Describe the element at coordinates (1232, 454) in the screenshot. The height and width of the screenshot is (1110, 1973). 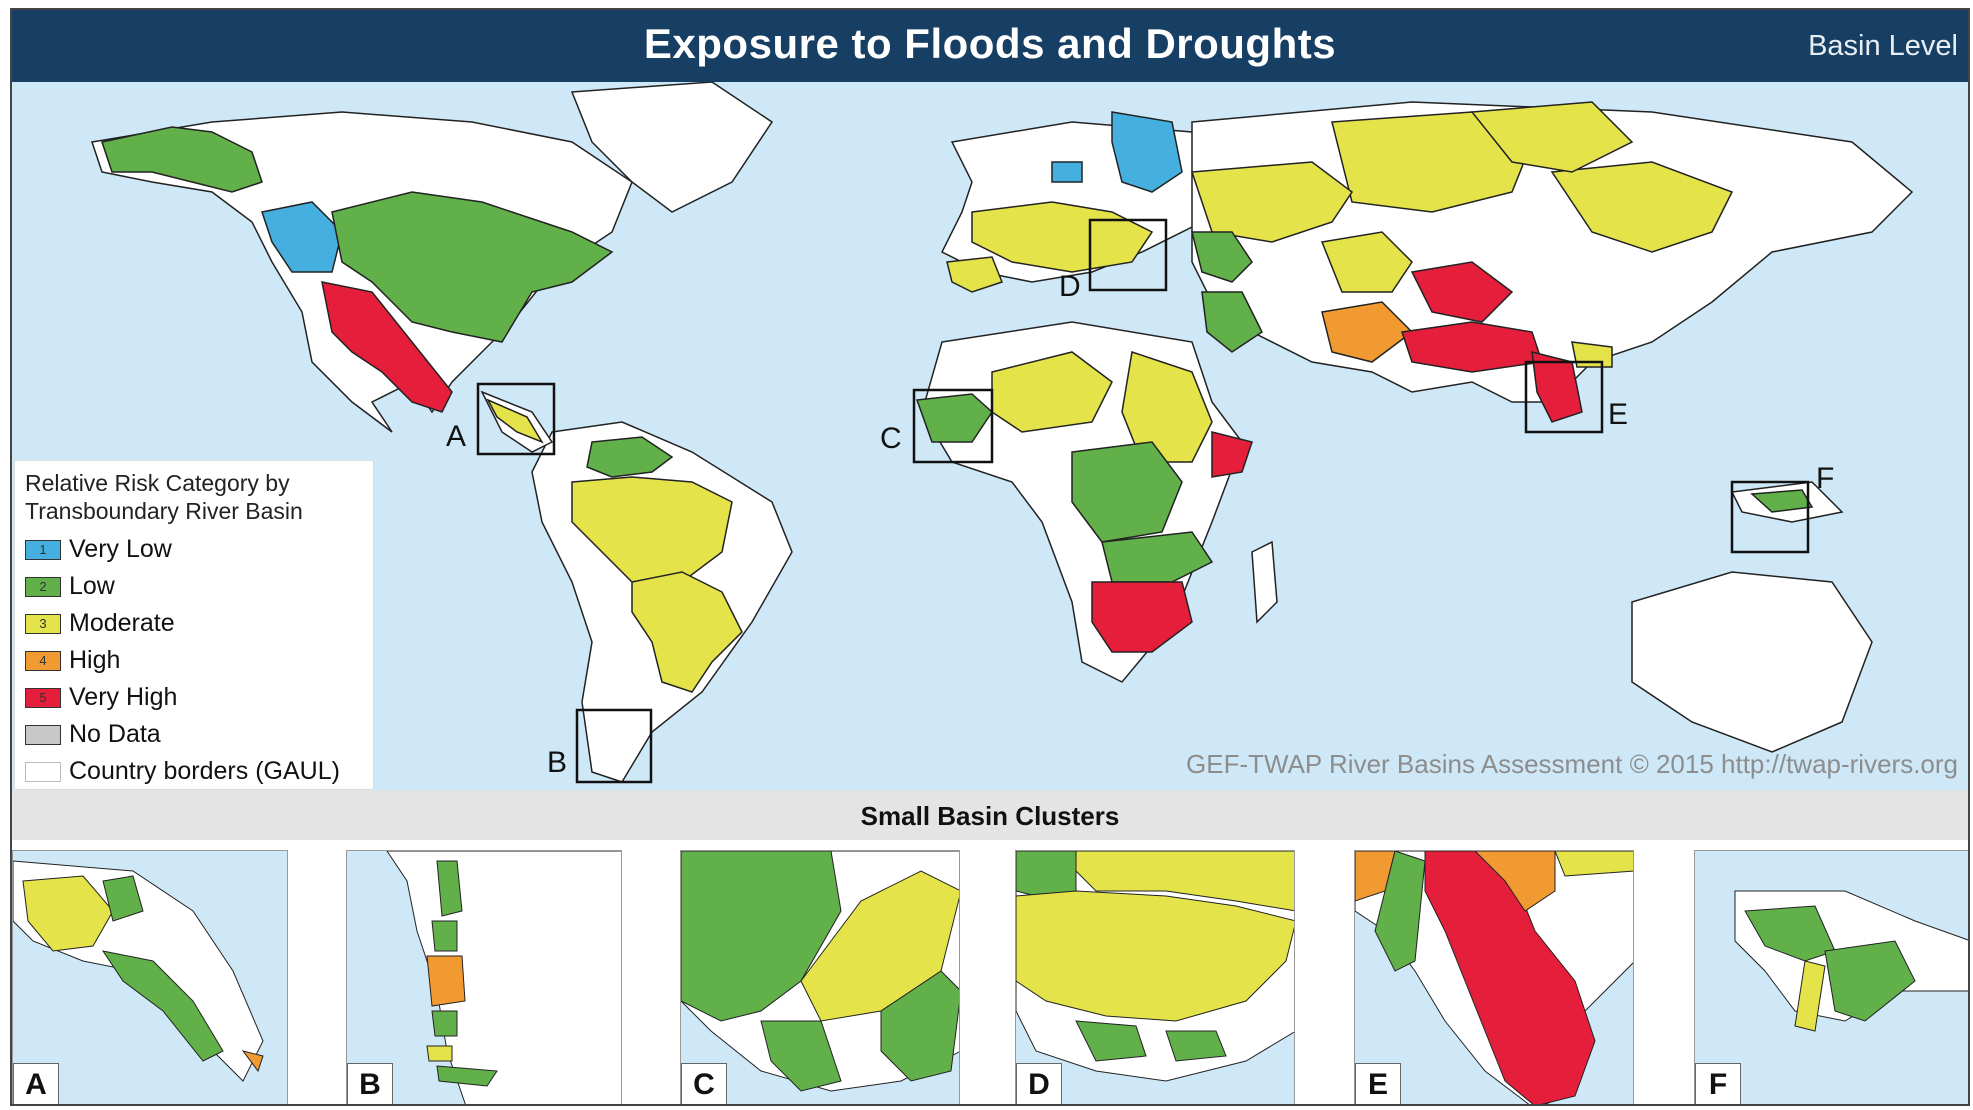
I see `basin-horn-very-high` at that location.